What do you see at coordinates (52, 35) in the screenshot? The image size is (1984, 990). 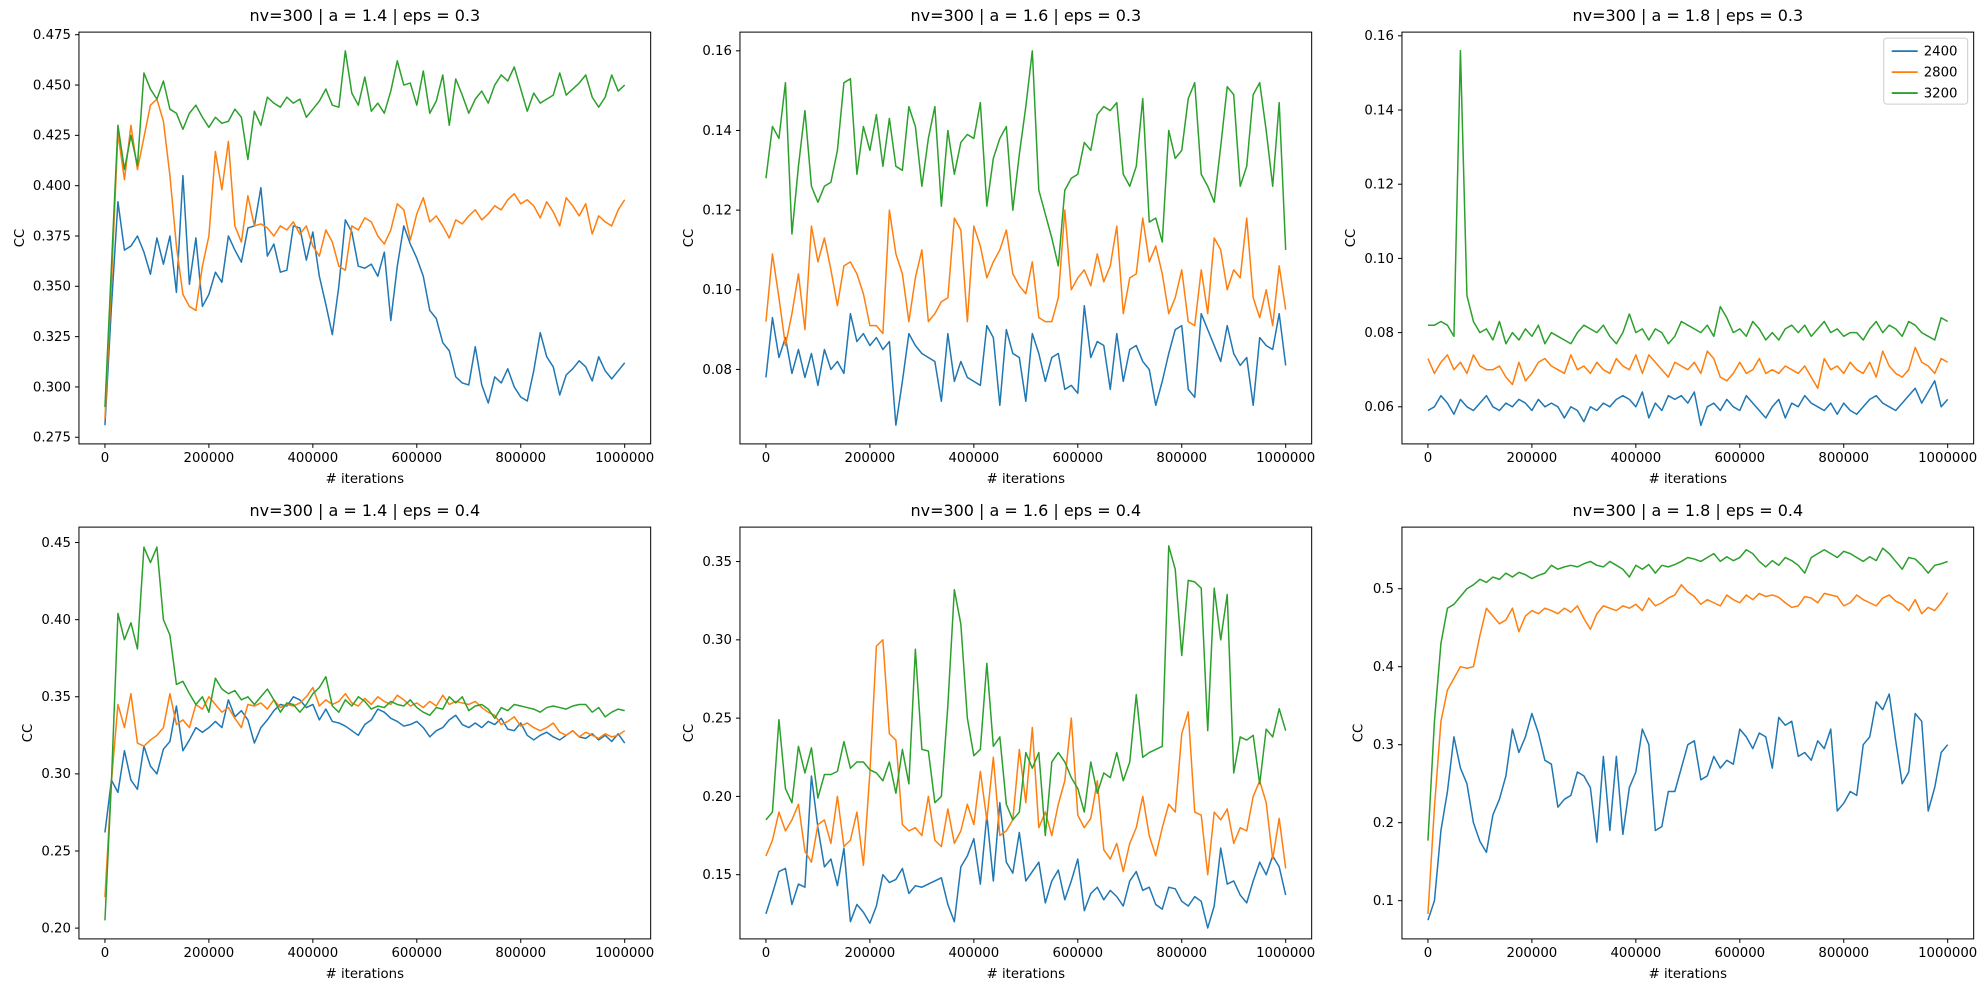 I see `y-tick-label: 0.475` at bounding box center [52, 35].